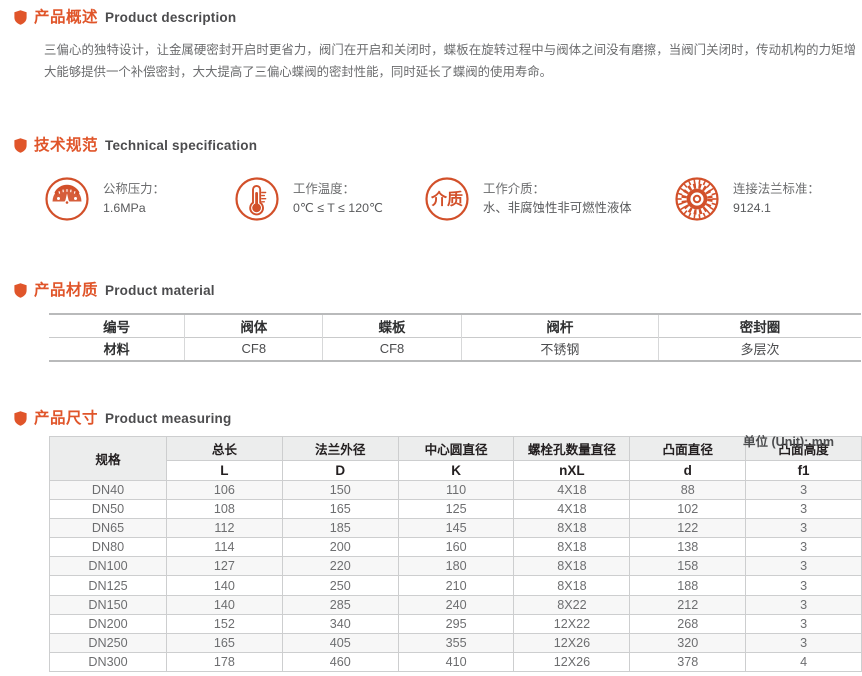  What do you see at coordinates (776, 188) in the screenshot?
I see `spec-label: 连接法兰标准：` at bounding box center [776, 188].